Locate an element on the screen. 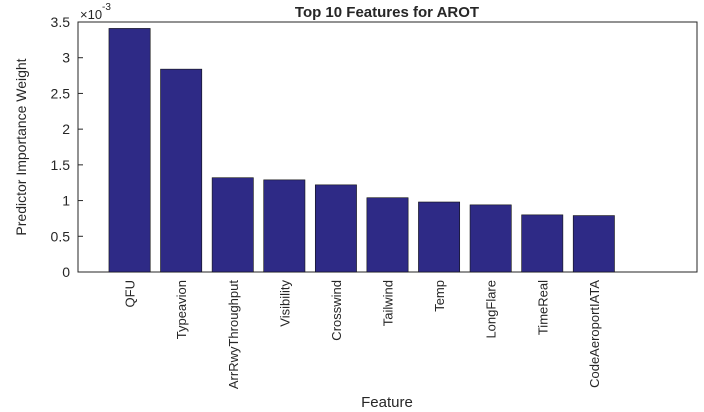 The width and height of the screenshot is (704, 412). axis-multiplier: ×10 is located at coordinates (91, 14).